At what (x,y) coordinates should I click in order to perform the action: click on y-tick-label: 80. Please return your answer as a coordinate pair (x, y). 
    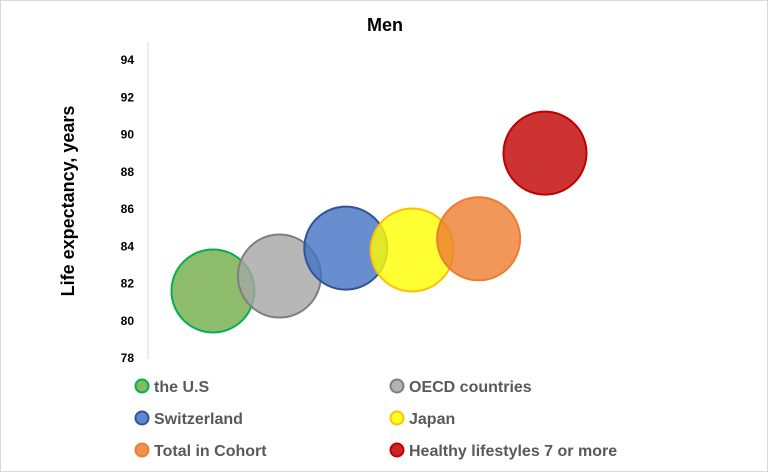
    Looking at the image, I should click on (128, 321).